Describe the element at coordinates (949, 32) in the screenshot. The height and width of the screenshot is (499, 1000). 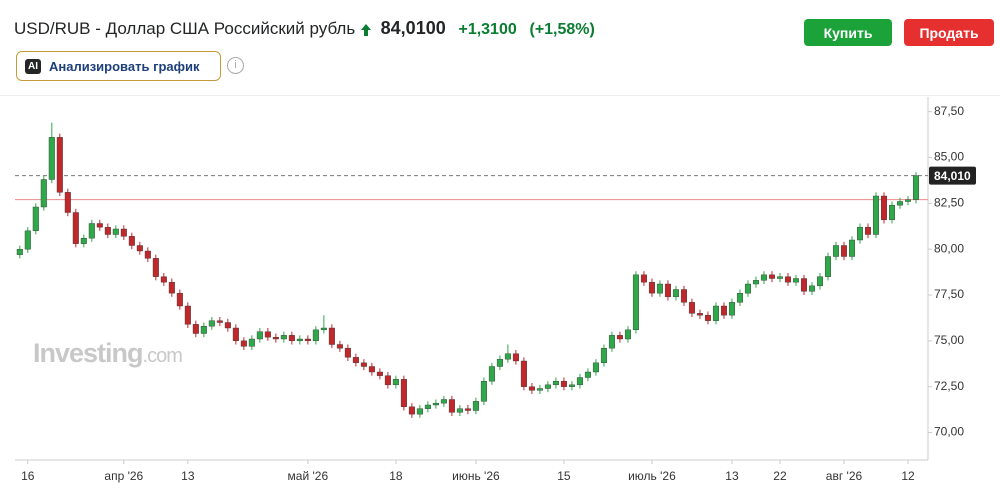
I see `sell-button: Продать` at that location.